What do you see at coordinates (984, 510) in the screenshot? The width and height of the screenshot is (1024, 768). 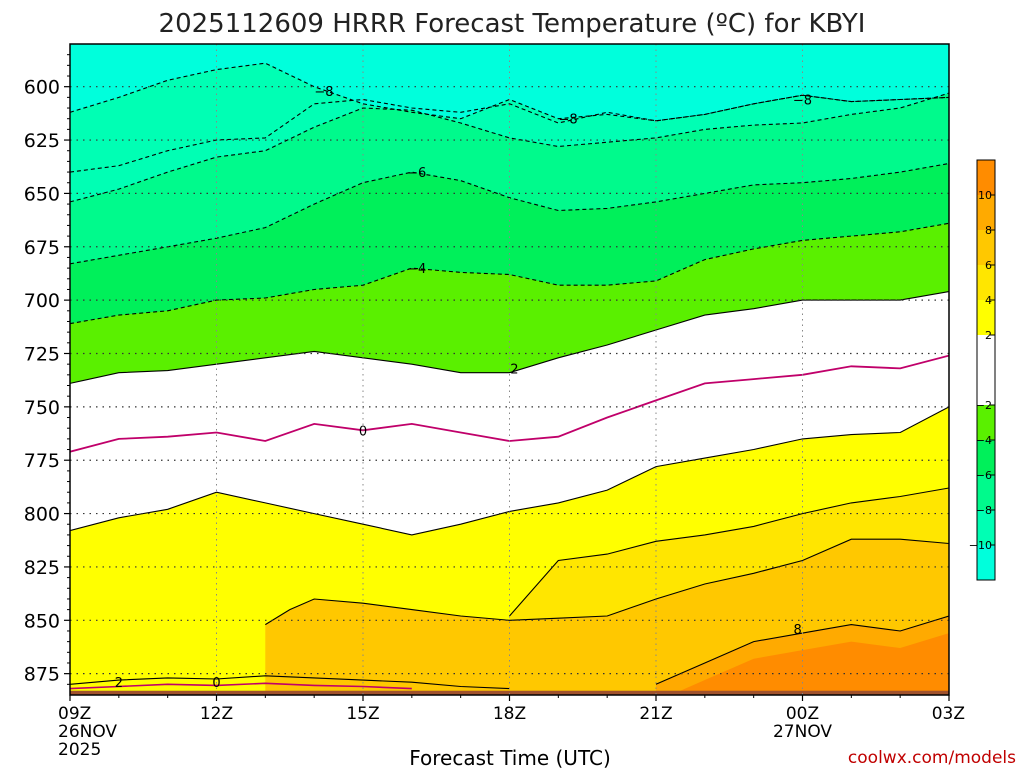 I see `colorbar-label-8: −8` at bounding box center [984, 510].